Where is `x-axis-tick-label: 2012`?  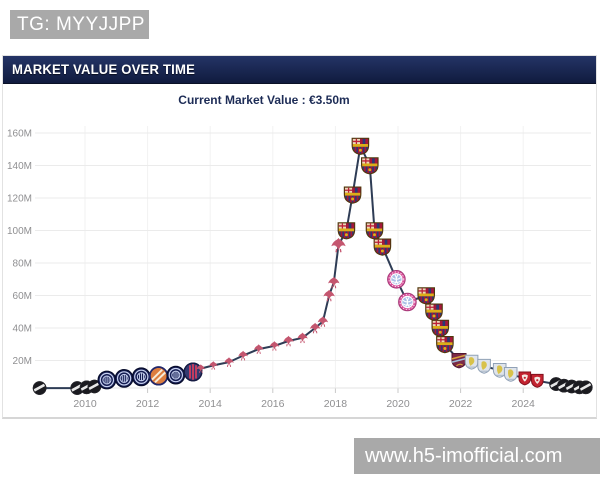 x-axis-tick-label: 2012 is located at coordinates (148, 404).